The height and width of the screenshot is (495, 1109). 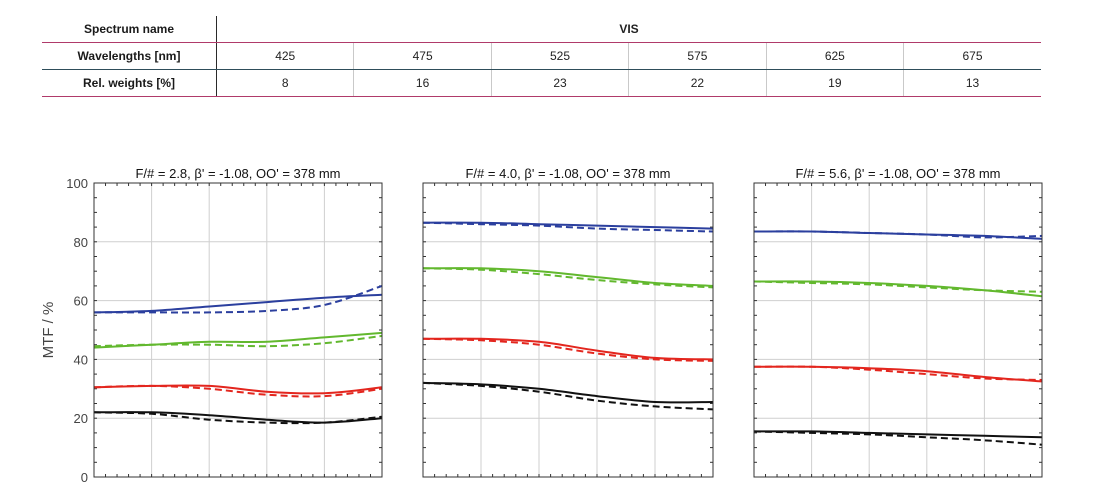 What do you see at coordinates (129, 29) in the screenshot?
I see `spectrum-name-header: Spectrum name` at bounding box center [129, 29].